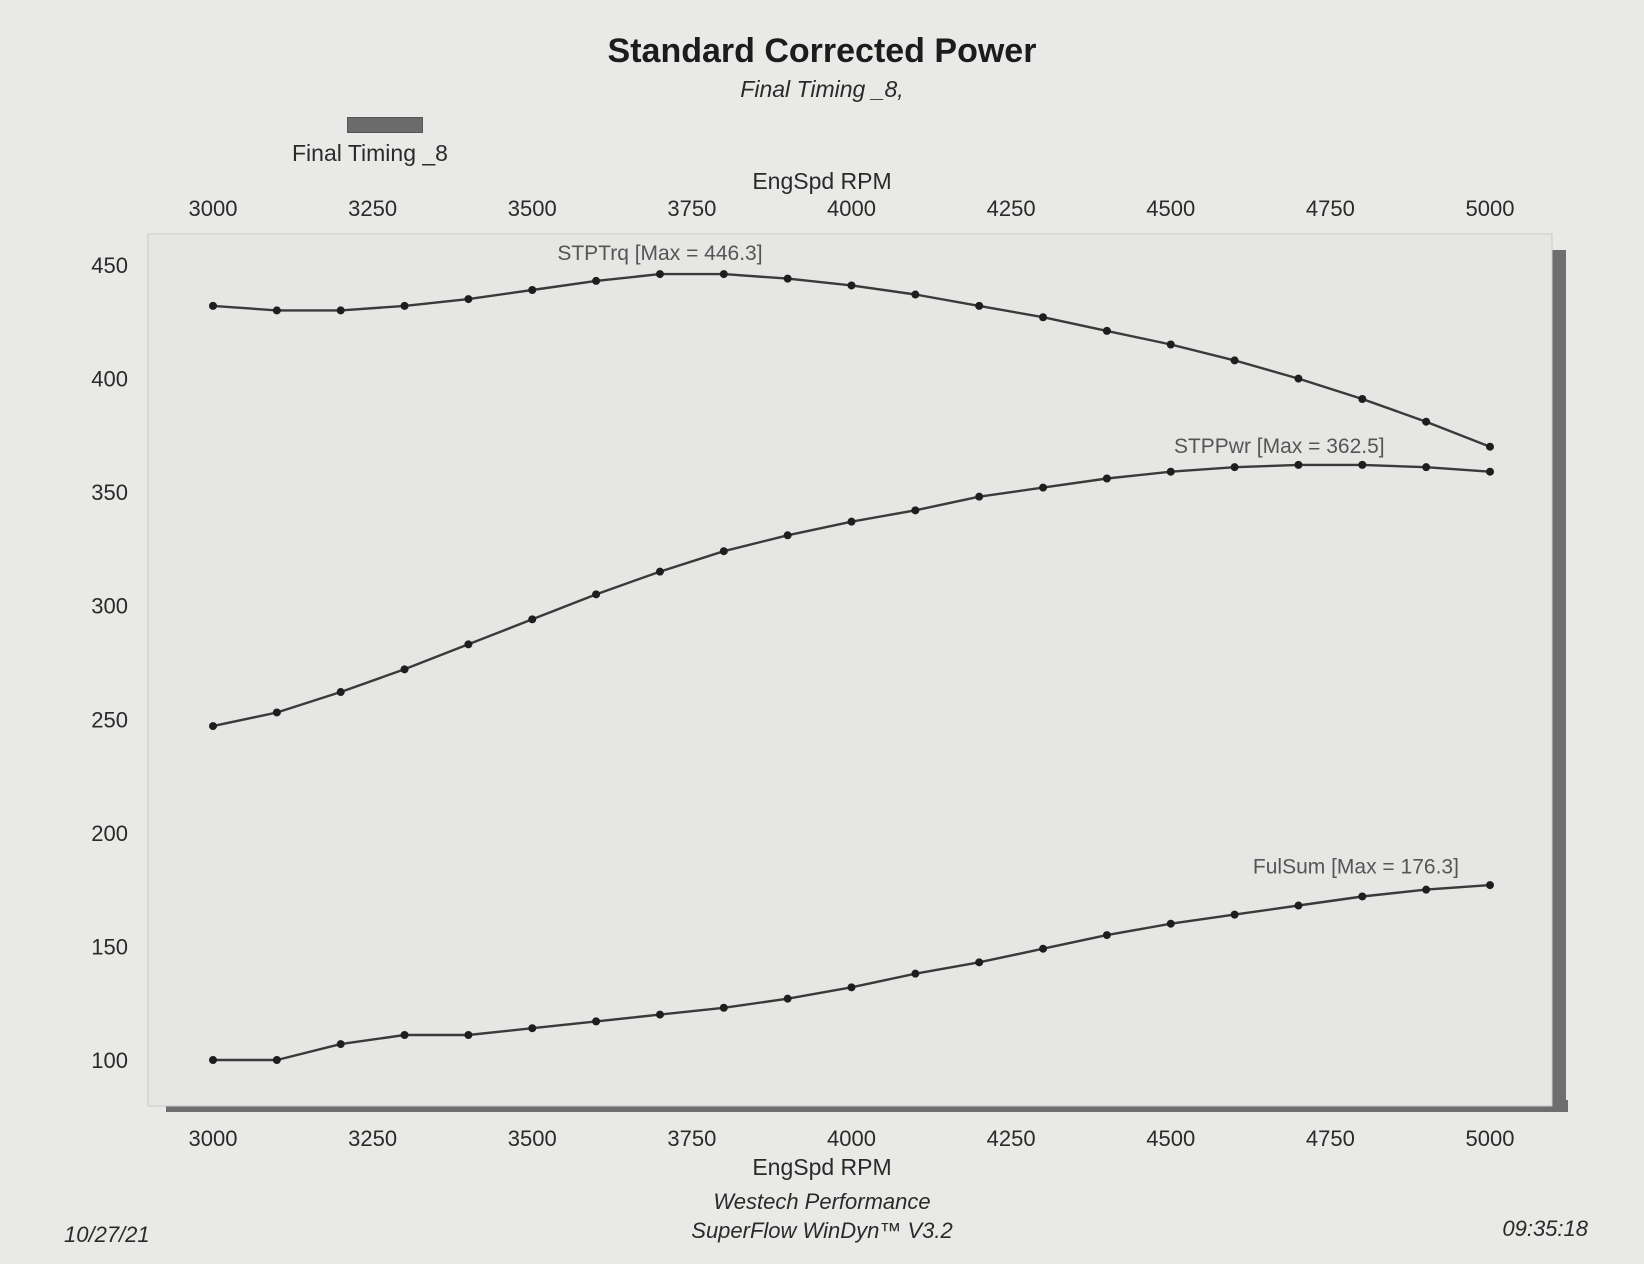 The width and height of the screenshot is (1644, 1264). What do you see at coordinates (822, 89) in the screenshot?
I see `chart-subtitle: Final Timing _8,` at bounding box center [822, 89].